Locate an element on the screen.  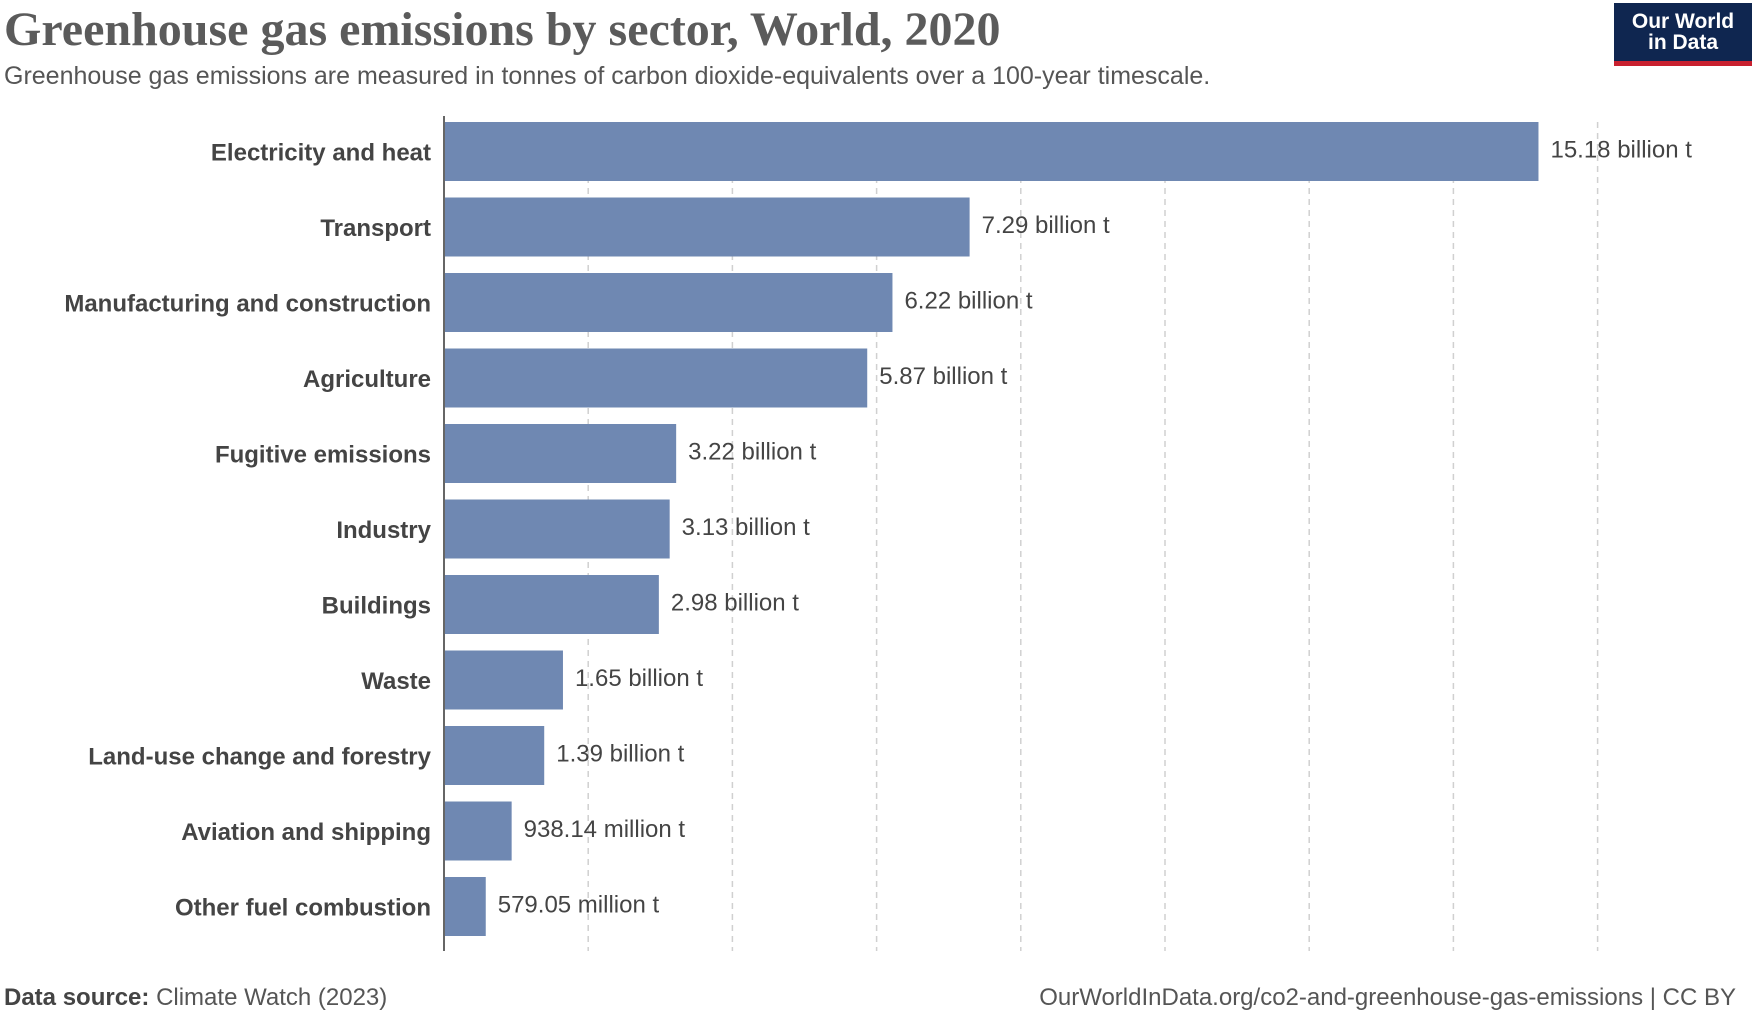
category-label: Aviation and shipping is located at coordinates (306, 832).